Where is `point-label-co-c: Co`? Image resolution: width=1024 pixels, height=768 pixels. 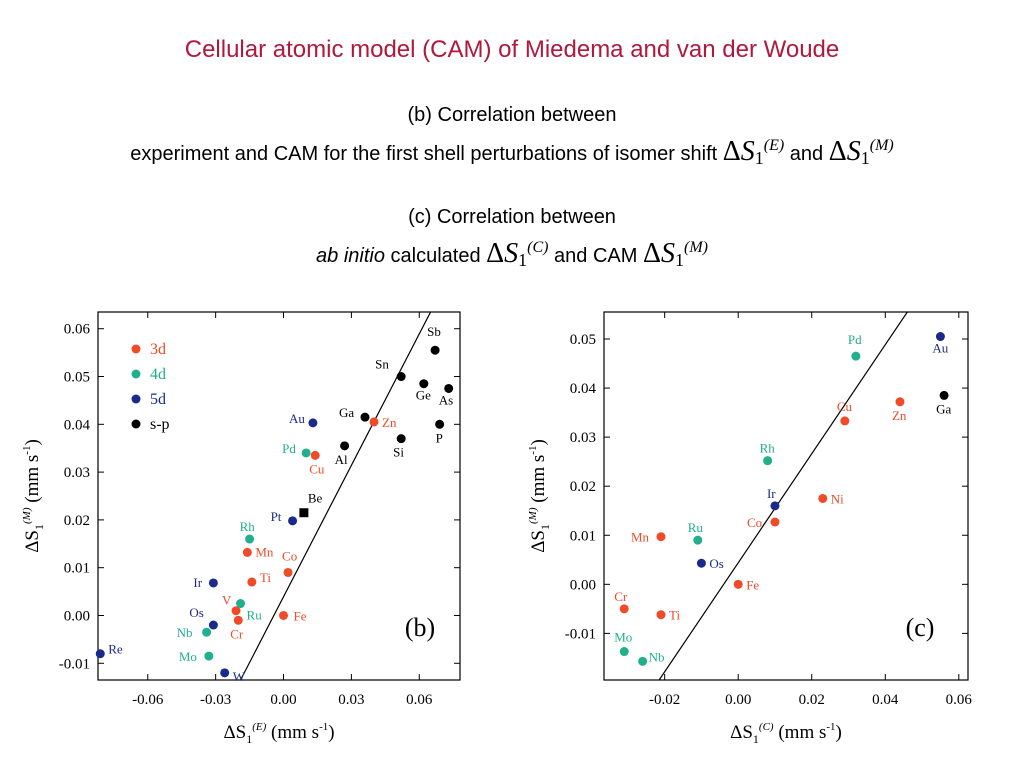 point-label-co-c: Co is located at coordinates (754, 522).